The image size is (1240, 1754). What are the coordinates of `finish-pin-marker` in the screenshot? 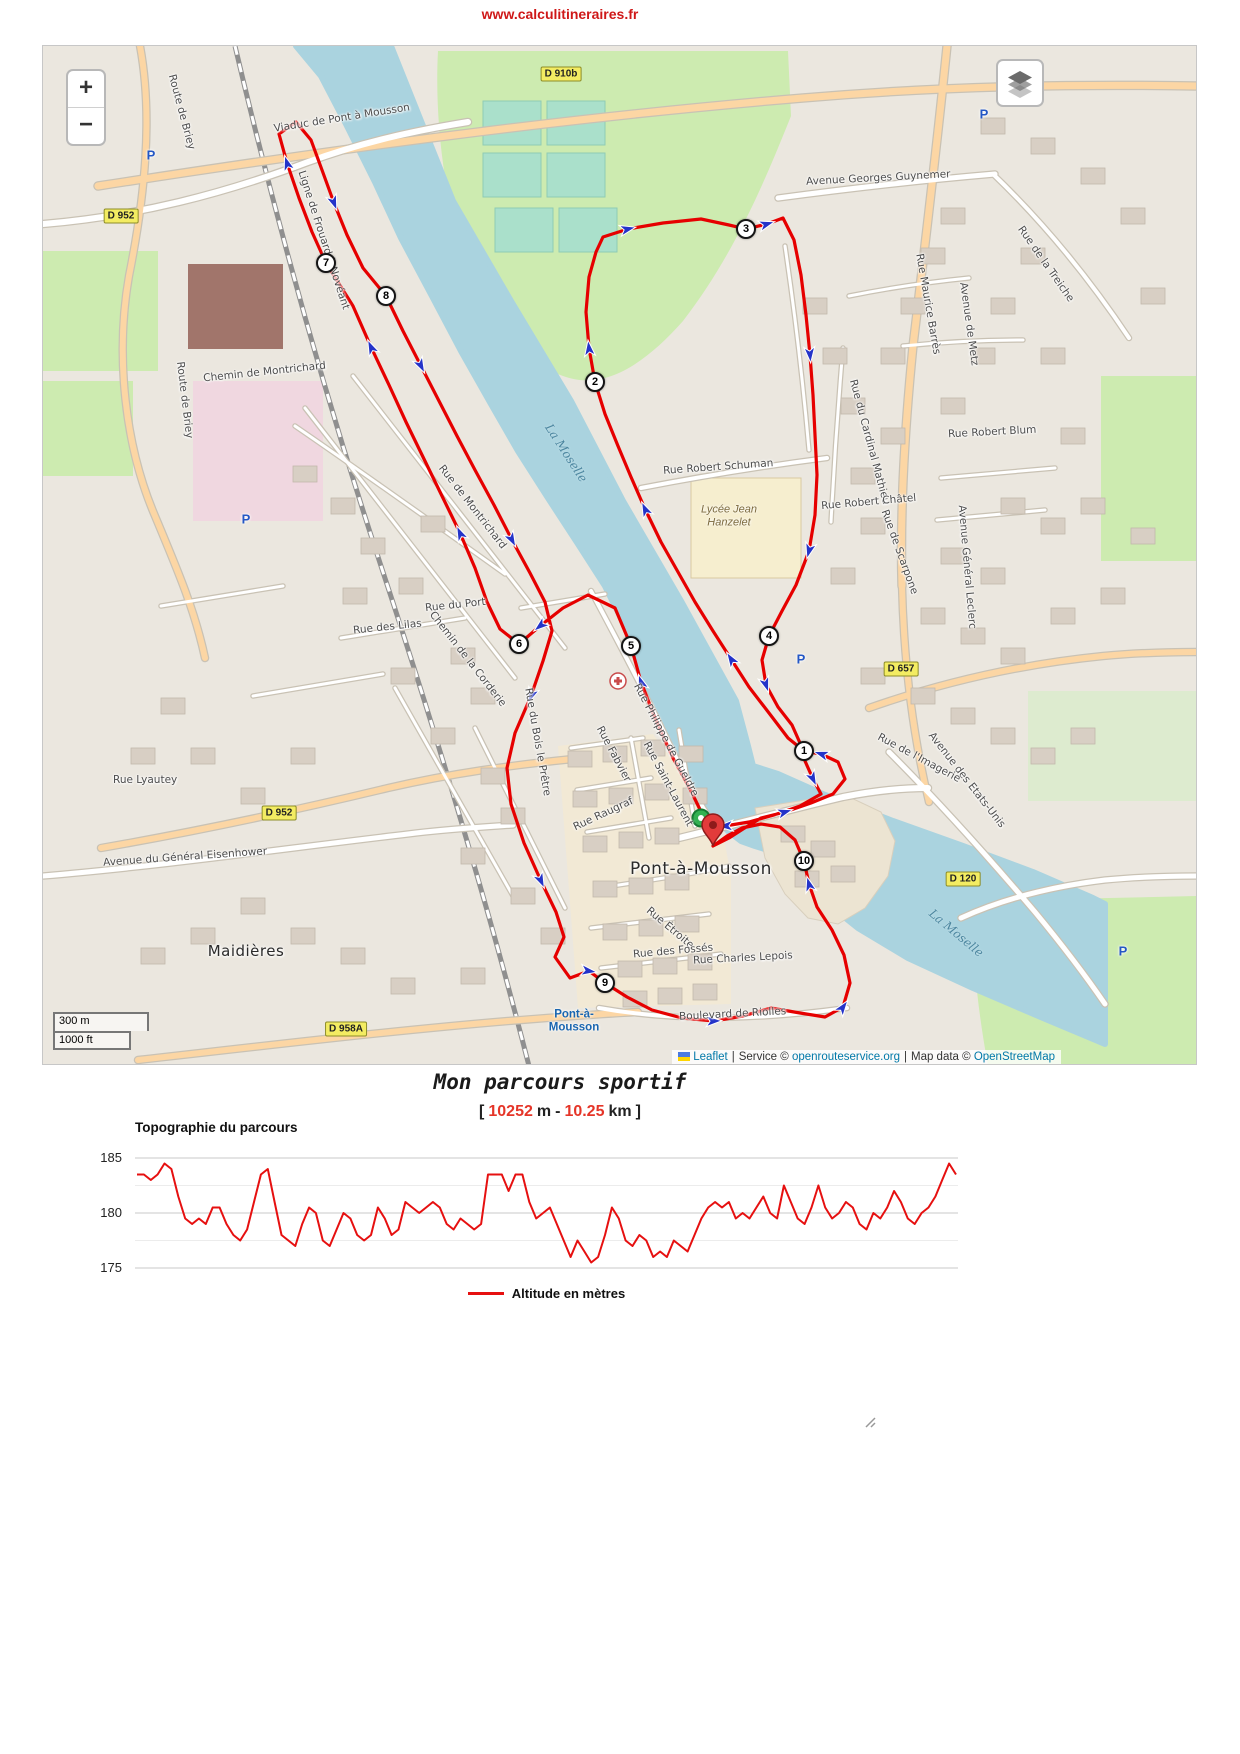 It's located at (713, 830).